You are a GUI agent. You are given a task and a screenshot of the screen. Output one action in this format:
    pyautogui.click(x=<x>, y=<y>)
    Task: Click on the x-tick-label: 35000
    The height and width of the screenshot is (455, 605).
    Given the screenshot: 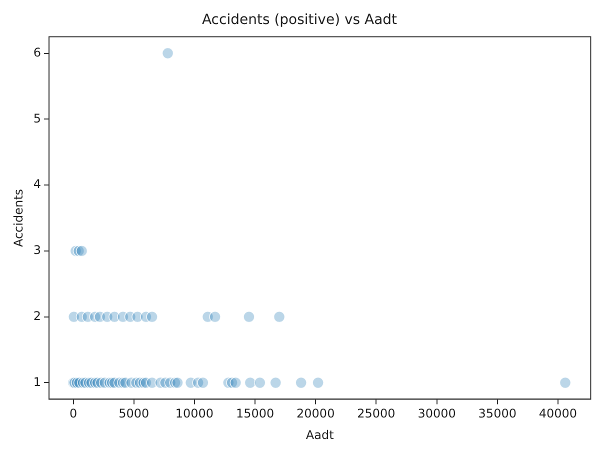 What is the action you would take?
    pyautogui.click(x=497, y=413)
    